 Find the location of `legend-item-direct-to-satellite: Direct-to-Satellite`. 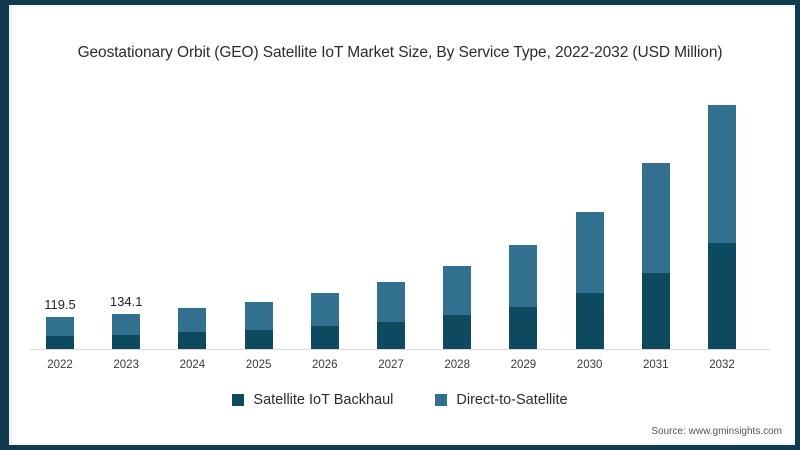

legend-item-direct-to-satellite: Direct-to-Satellite is located at coordinates (501, 400).